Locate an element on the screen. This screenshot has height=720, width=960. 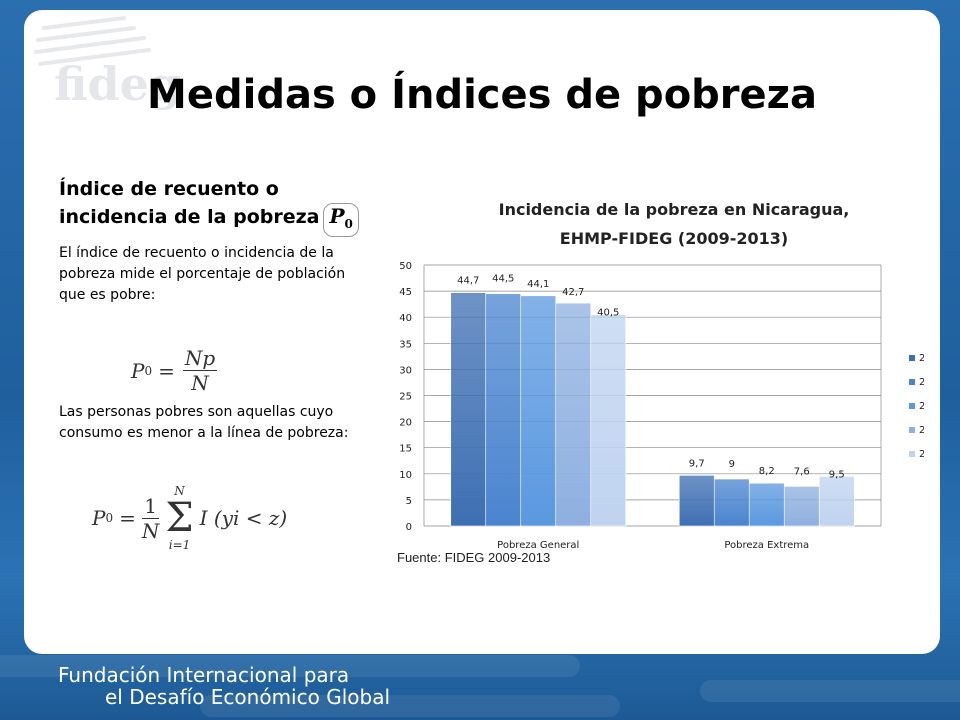
bar-data-label: 9,5 is located at coordinates (837, 474).